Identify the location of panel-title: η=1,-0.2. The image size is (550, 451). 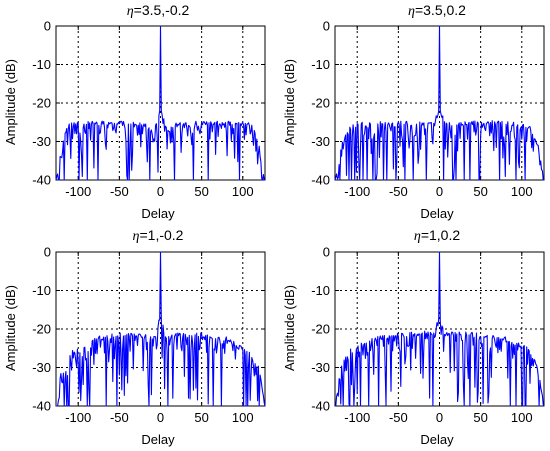
(158, 235).